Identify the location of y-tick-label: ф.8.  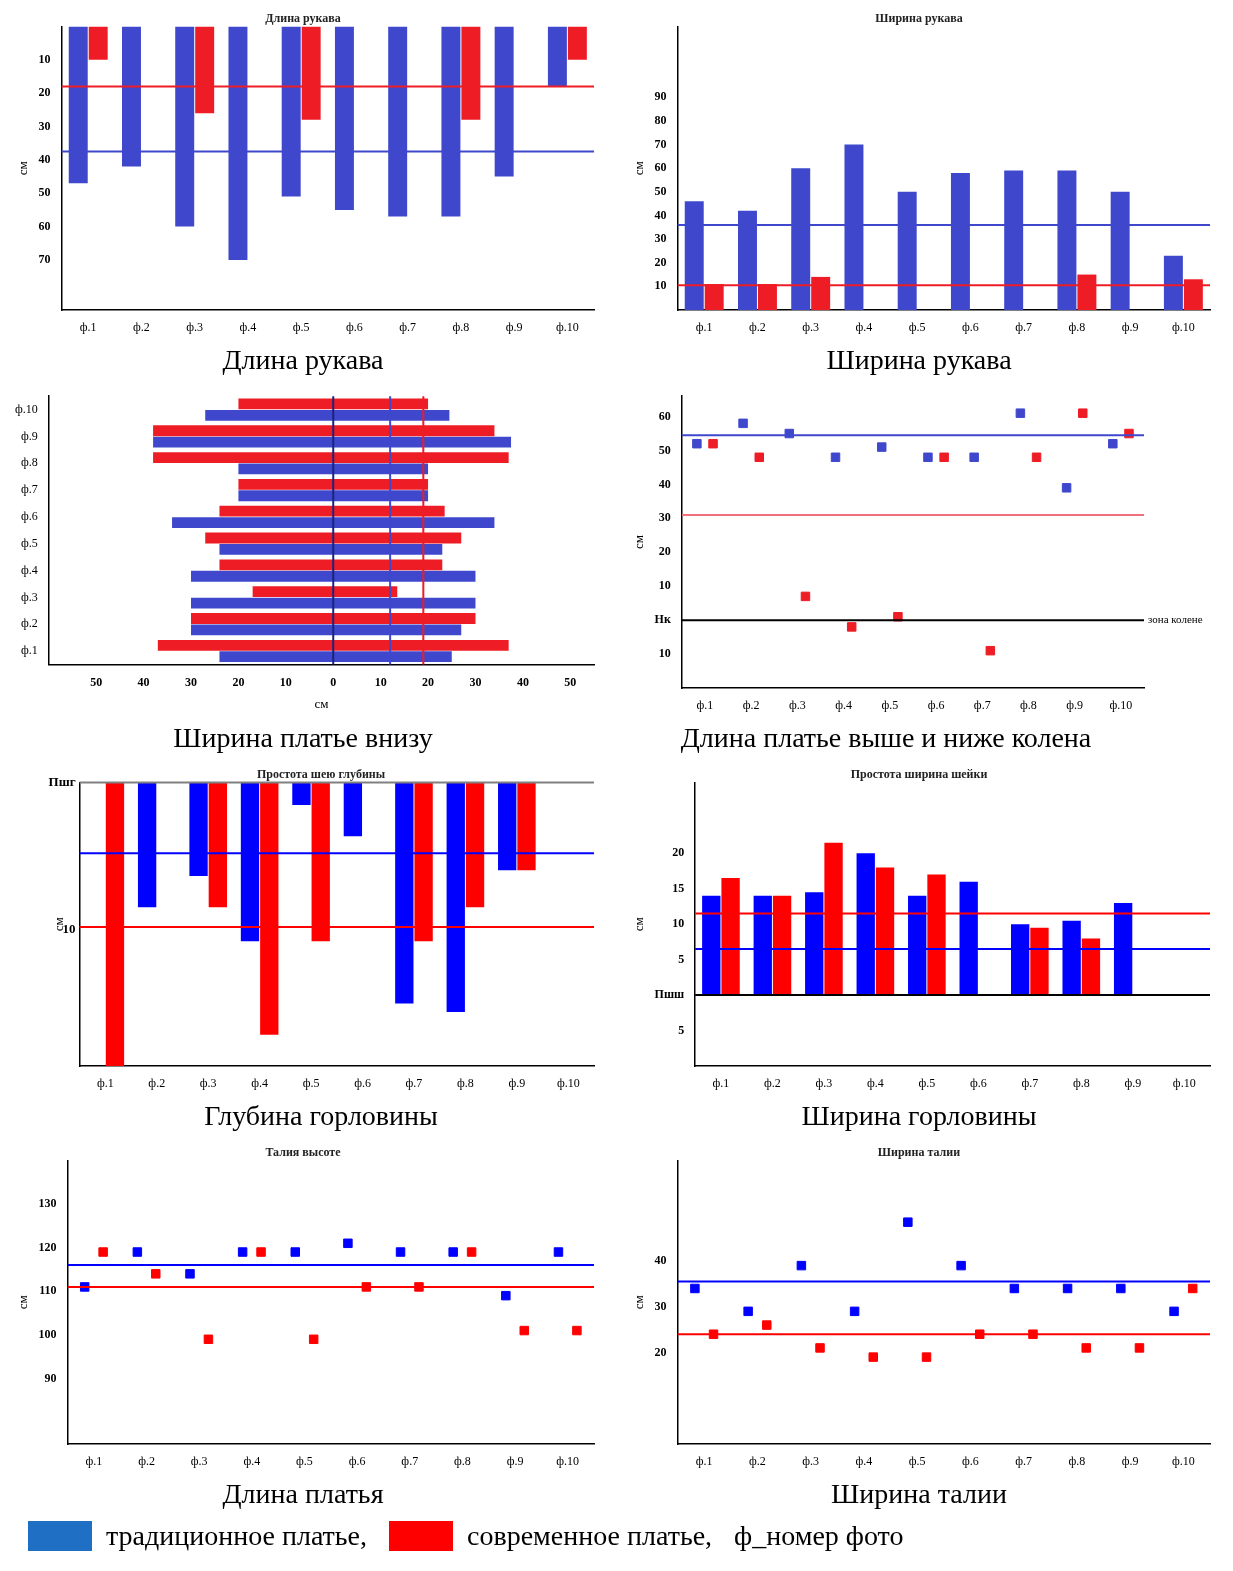
(29, 462).